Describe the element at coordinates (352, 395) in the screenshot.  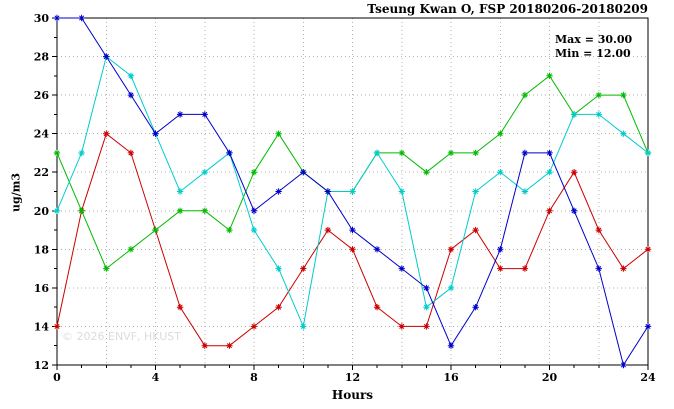
I see `x-axis-label: Hours` at that location.